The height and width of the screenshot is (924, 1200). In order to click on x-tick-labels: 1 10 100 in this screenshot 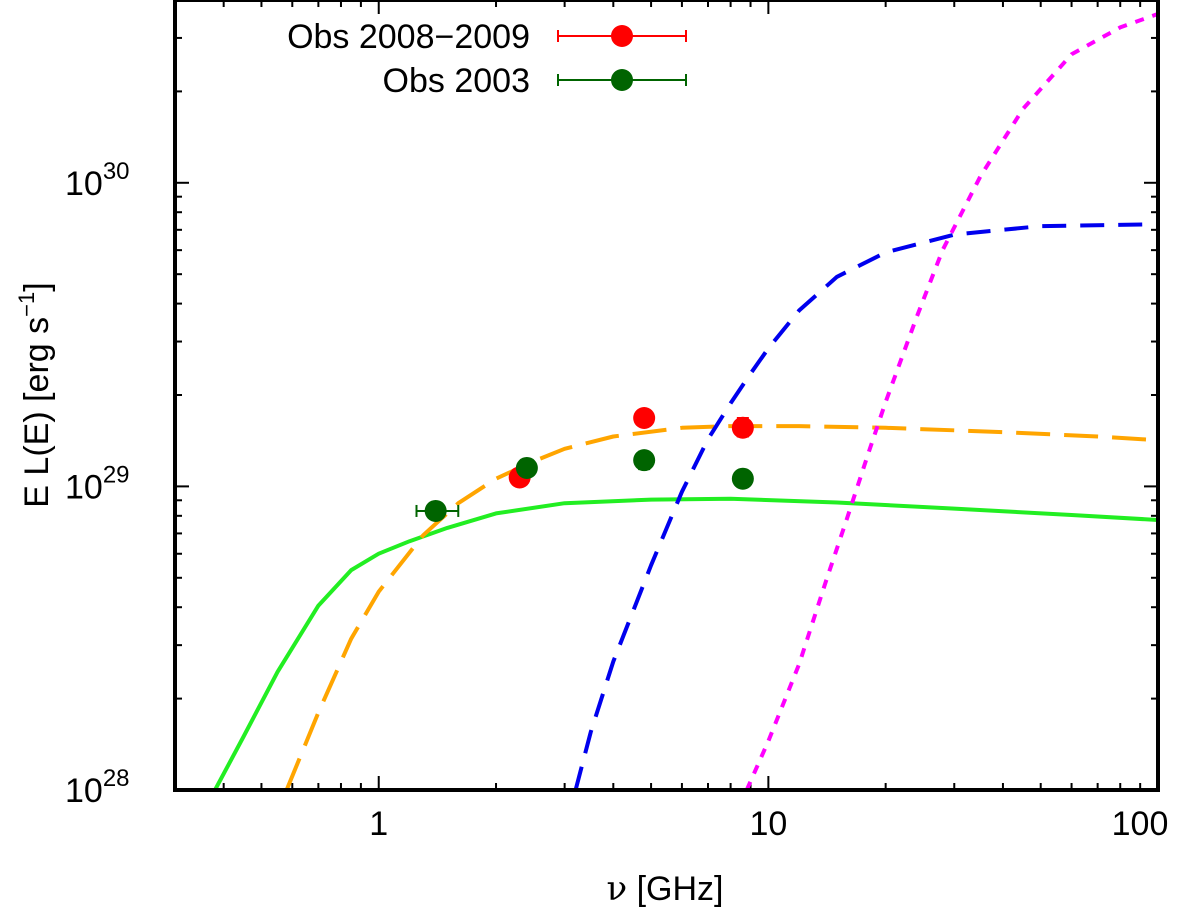, I will do `click(768, 824)`.